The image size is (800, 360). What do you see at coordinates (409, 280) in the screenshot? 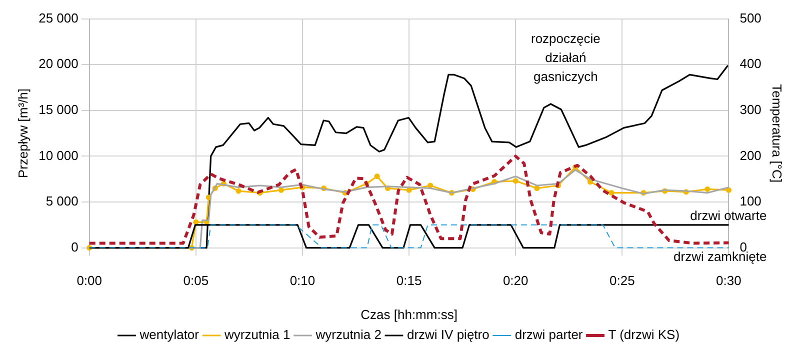
I see `x-tick-label: 0:15` at bounding box center [409, 280].